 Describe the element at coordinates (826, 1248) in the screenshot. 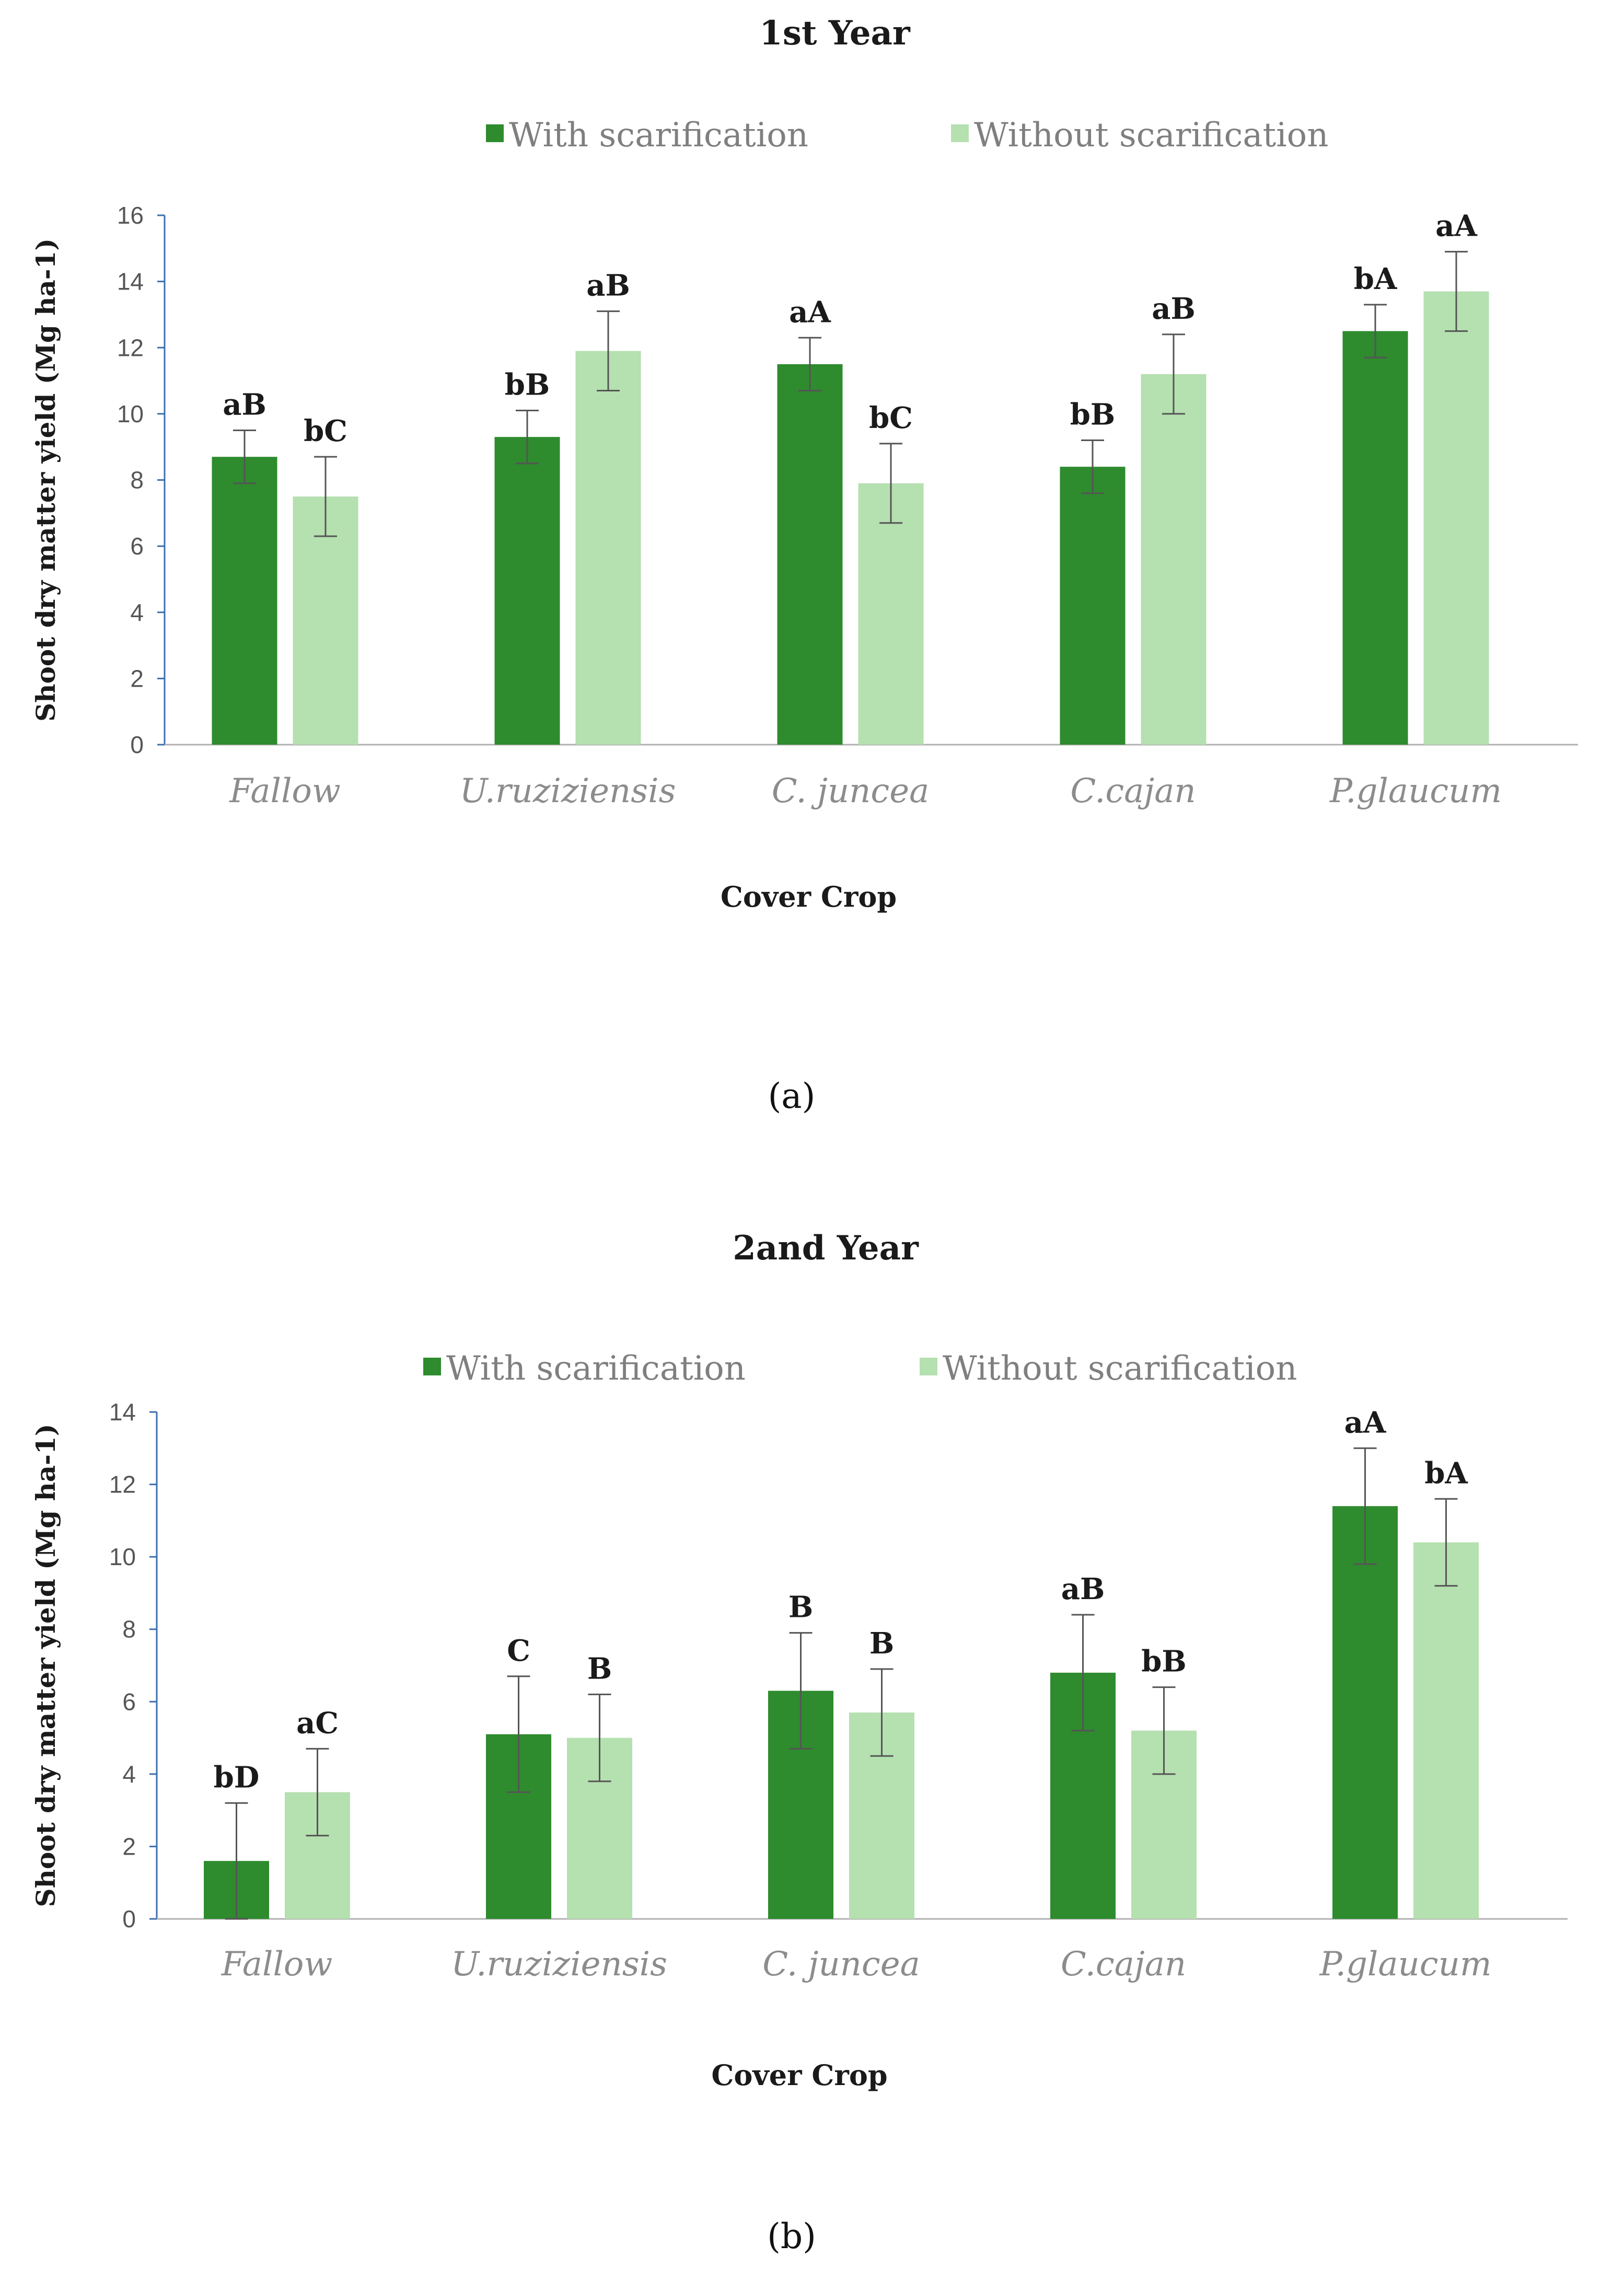

I see `chart-title: 2and Year` at that location.